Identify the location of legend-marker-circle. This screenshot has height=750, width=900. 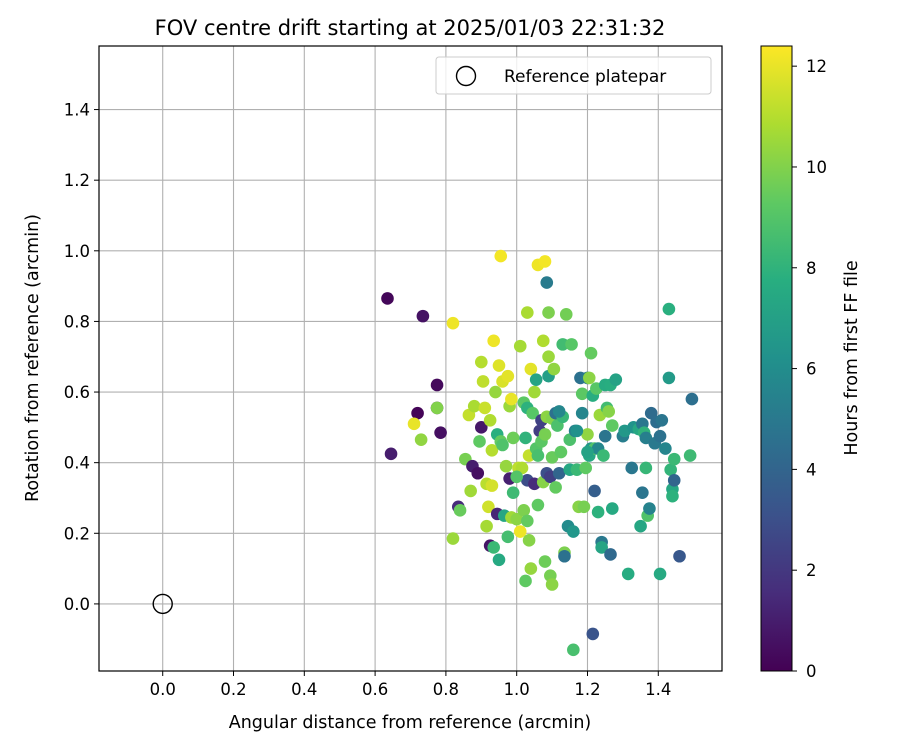
(466, 76).